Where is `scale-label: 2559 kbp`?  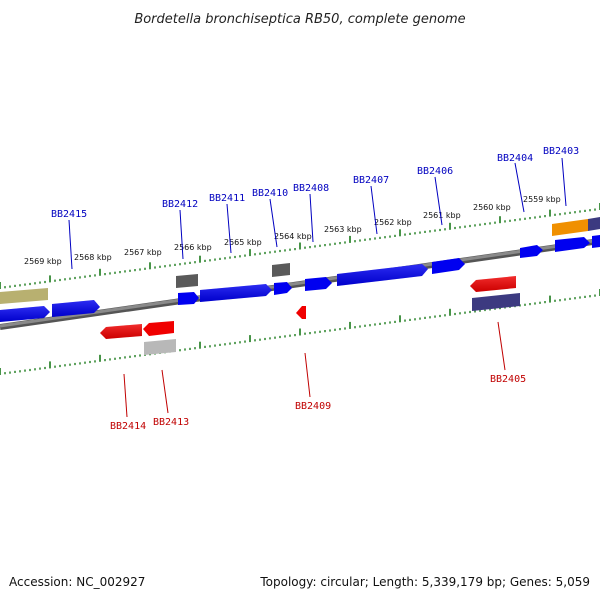
scale-label: 2559 kbp is located at coordinates (542, 199).